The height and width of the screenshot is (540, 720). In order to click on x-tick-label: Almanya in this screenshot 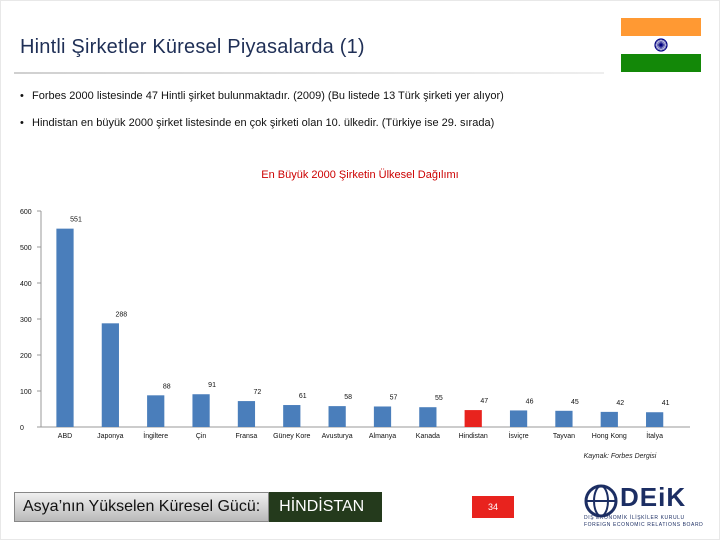, I will do `click(382, 436)`.